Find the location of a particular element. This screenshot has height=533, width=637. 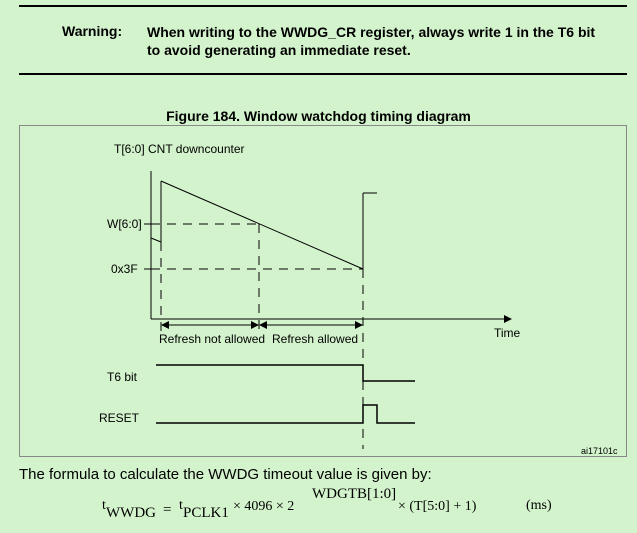

refresh-not-allowed-label: Refresh not allowed is located at coordinates (212, 339).